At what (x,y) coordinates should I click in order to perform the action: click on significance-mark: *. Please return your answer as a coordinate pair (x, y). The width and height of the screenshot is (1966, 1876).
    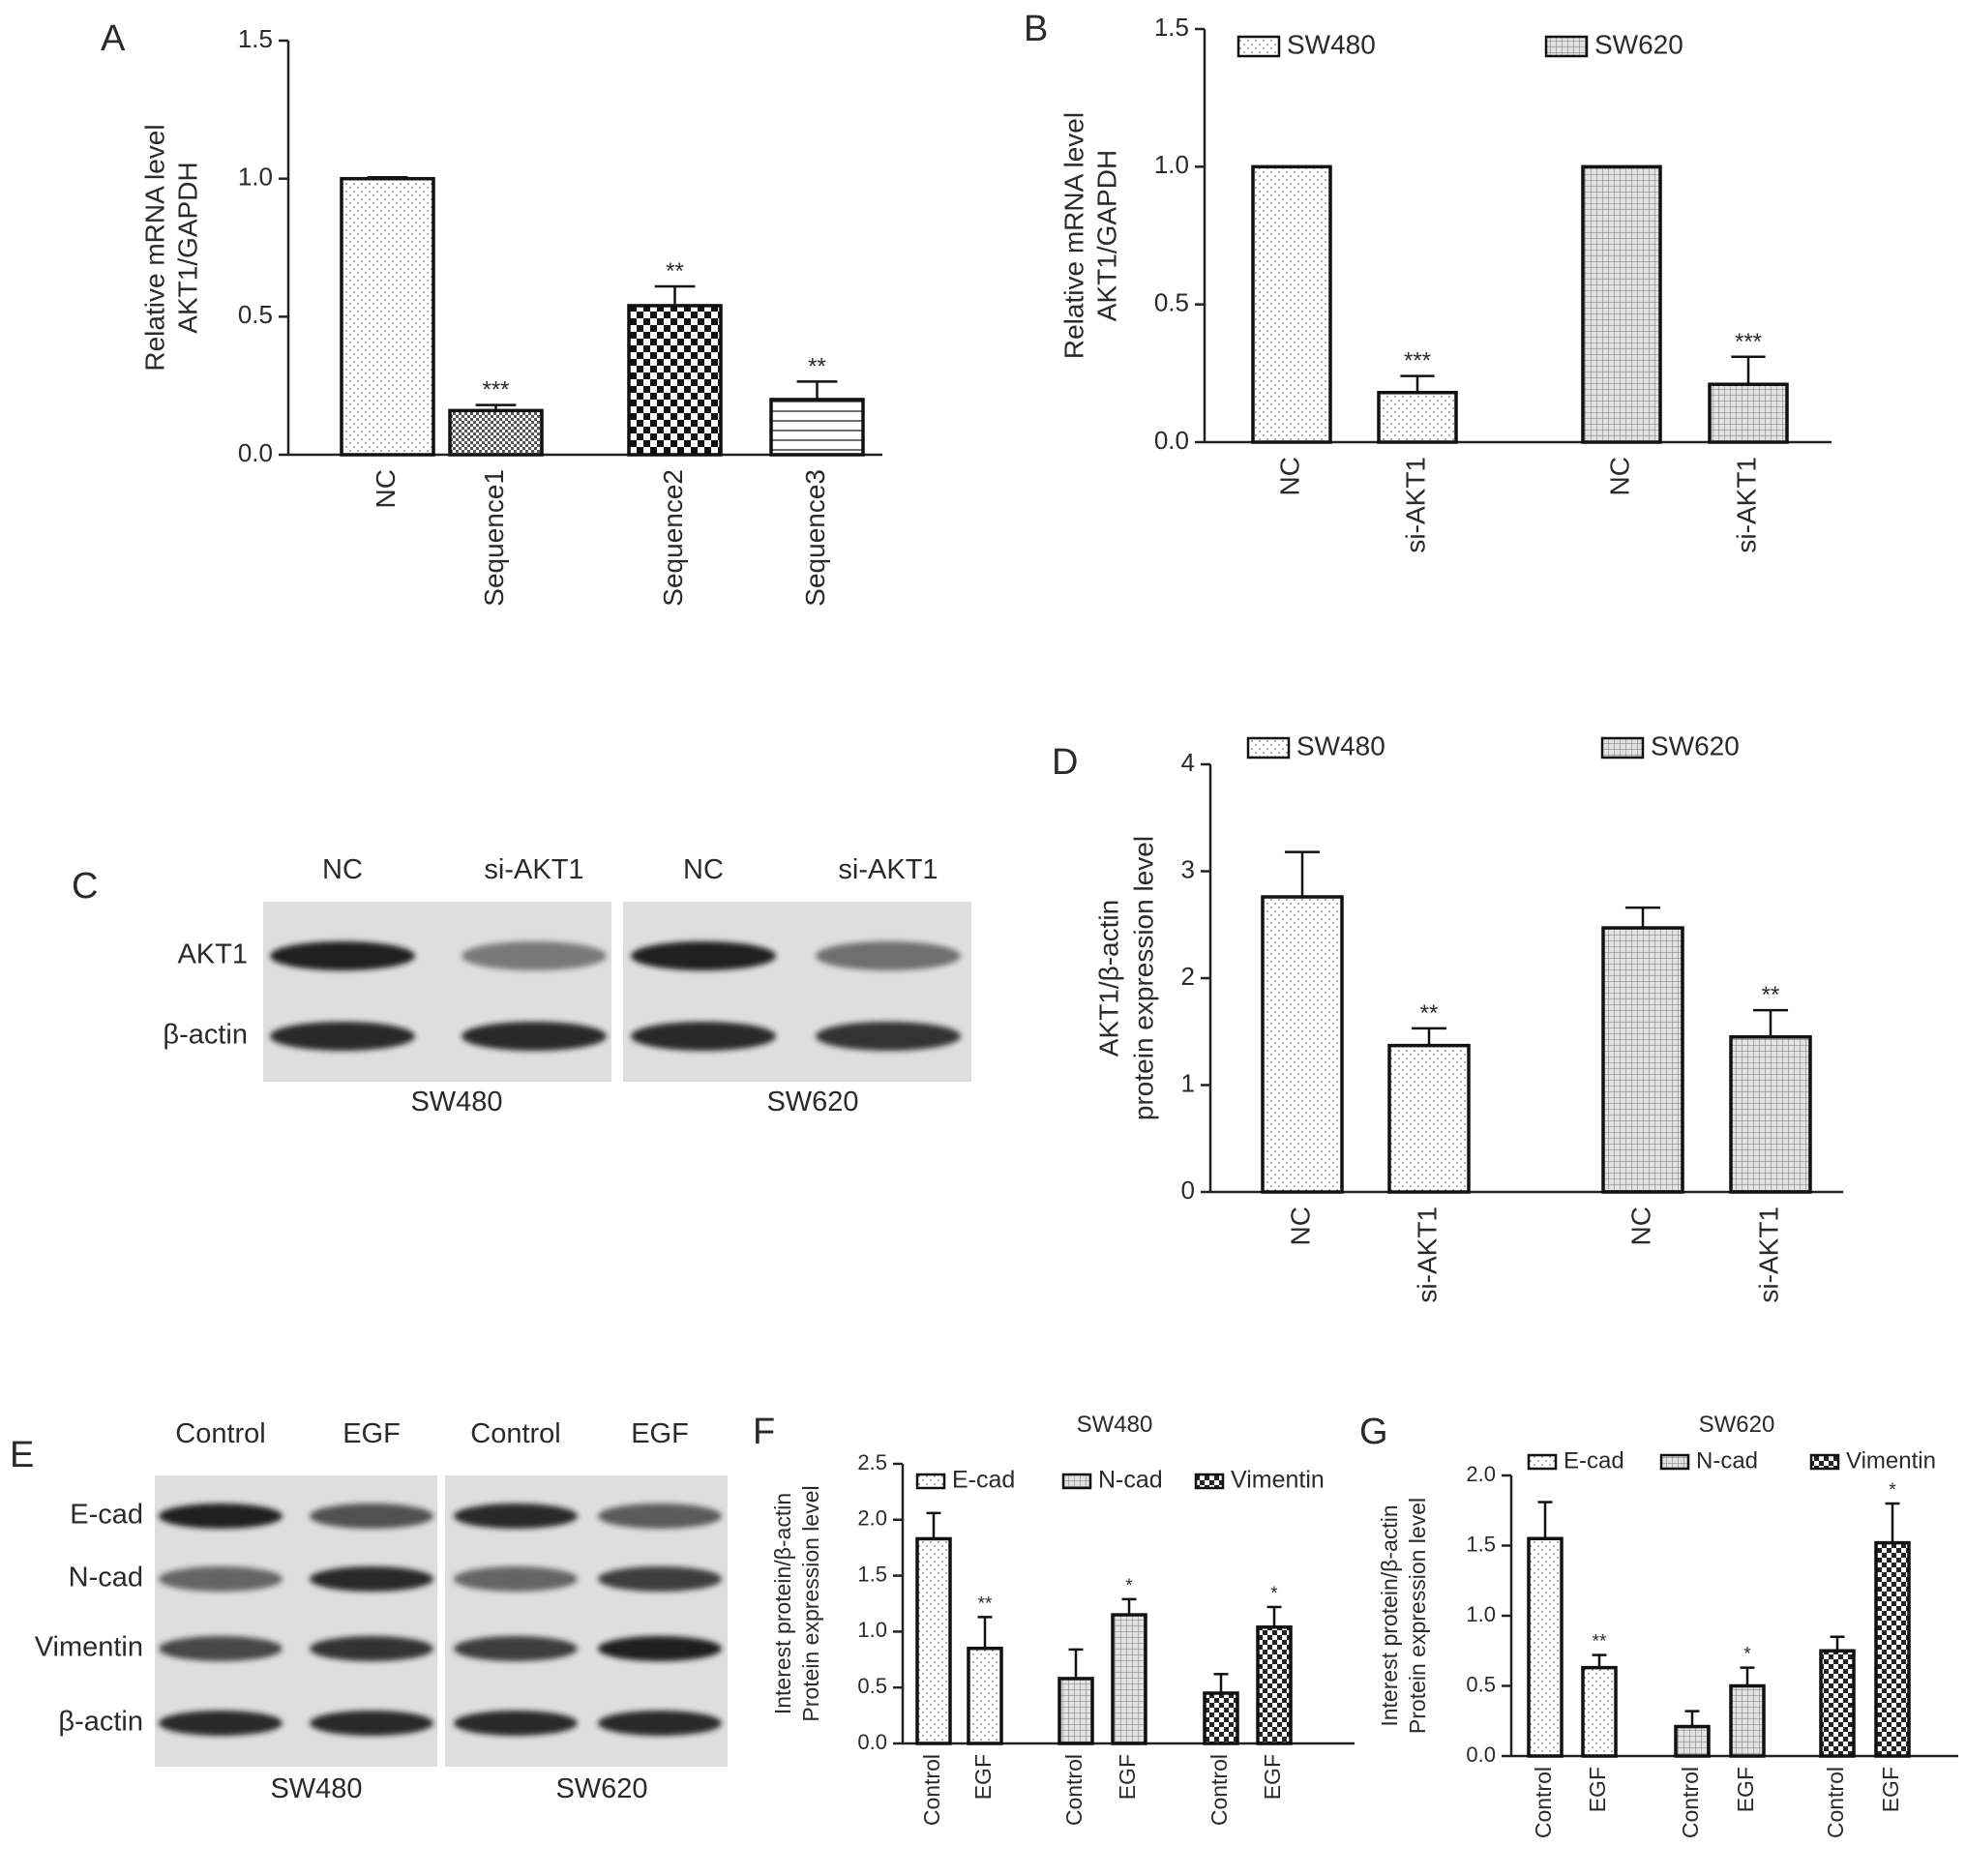
    Looking at the image, I should click on (1892, 1490).